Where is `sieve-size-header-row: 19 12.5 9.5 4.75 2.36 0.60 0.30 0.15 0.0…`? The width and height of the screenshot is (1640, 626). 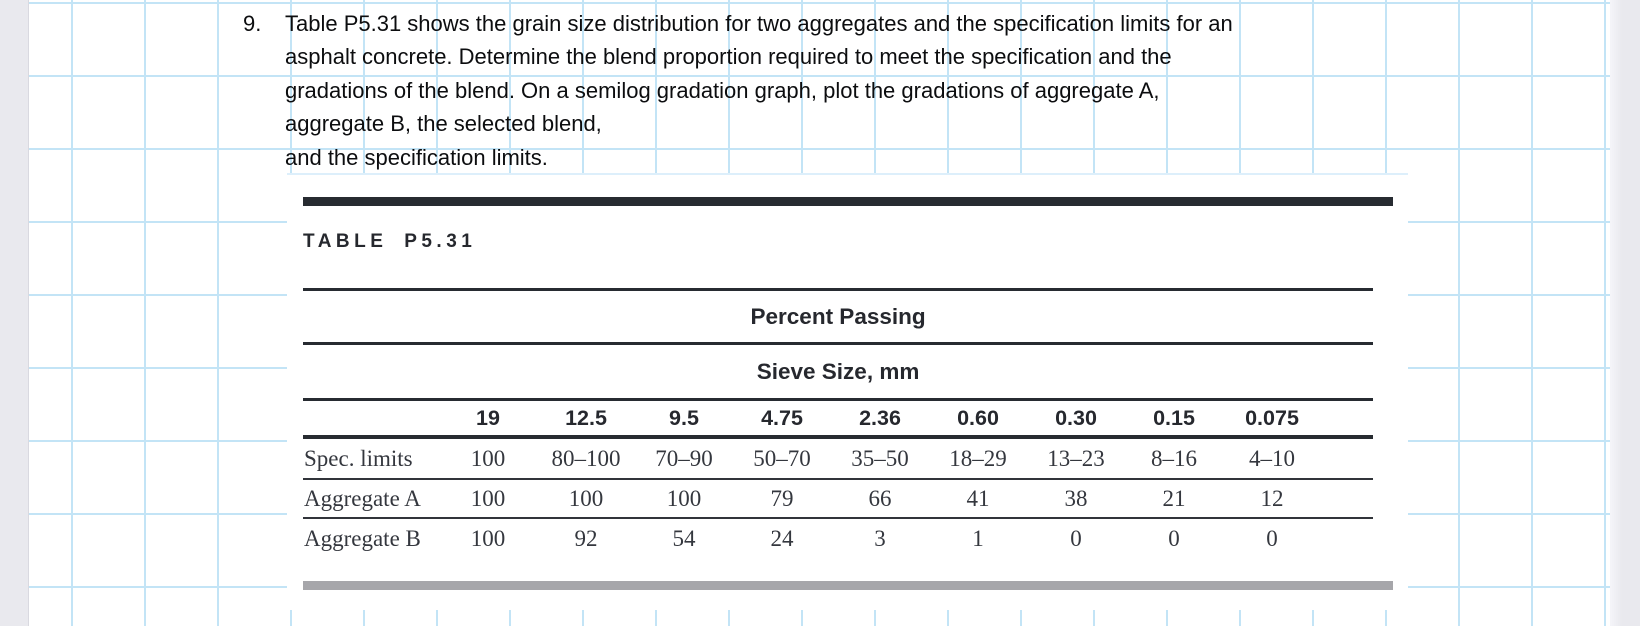 sieve-size-header-row: 19 12.5 9.5 4.75 2.36 0.60 0.30 0.15 0.0… is located at coordinates (838, 419).